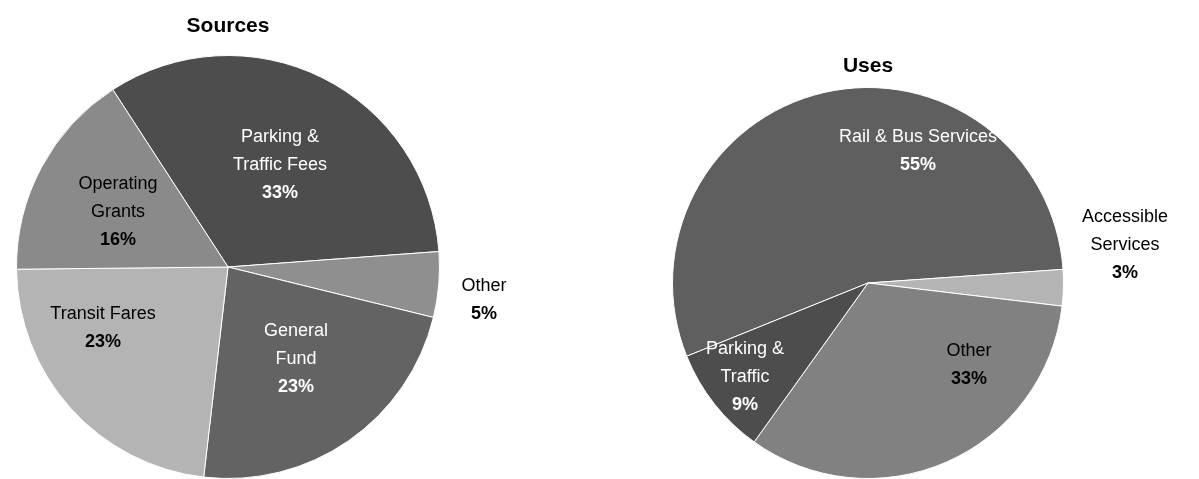 This screenshot has width=1199, height=479. Describe the element at coordinates (745, 403) in the screenshot. I see `data-label: 9%` at that location.